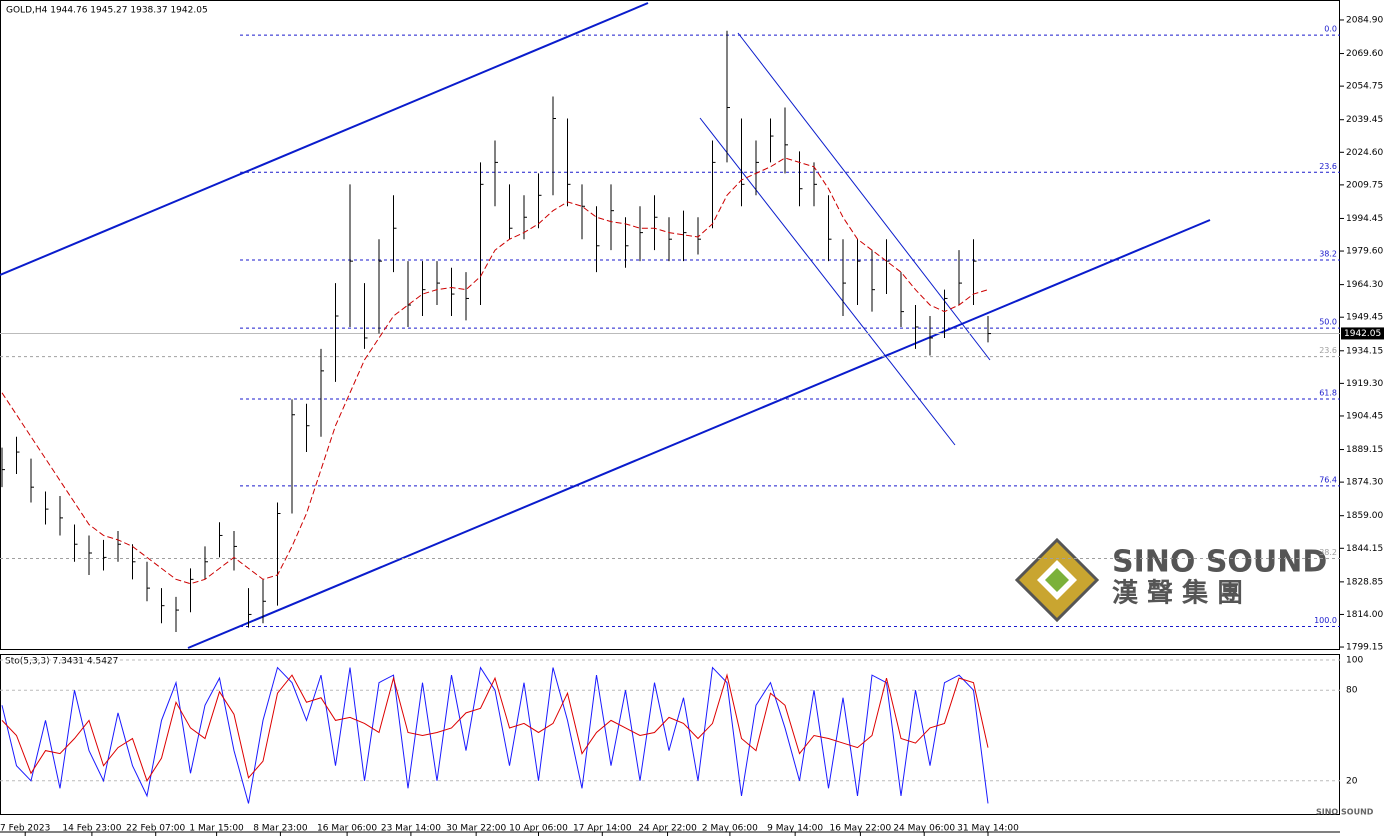 The height and width of the screenshot is (836, 1384). I want to click on y-tick-label: 1919.30, so click(1364, 384).